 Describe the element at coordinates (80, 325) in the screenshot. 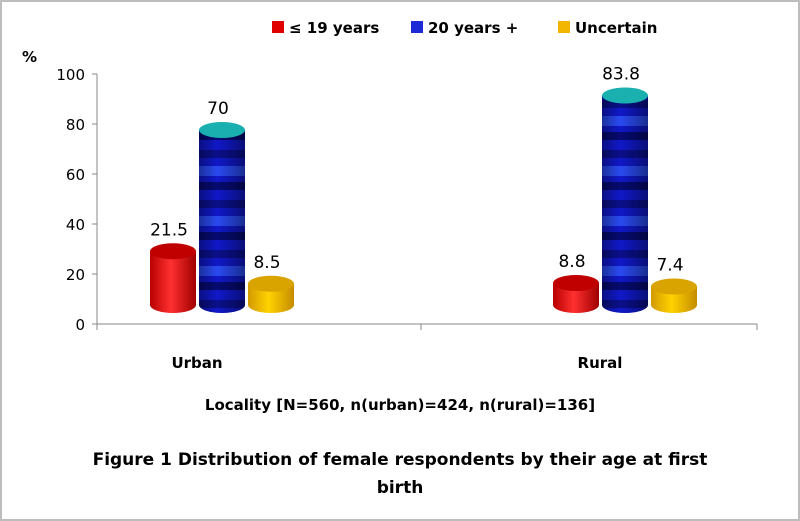

I see `y-tick-label: 0` at that location.